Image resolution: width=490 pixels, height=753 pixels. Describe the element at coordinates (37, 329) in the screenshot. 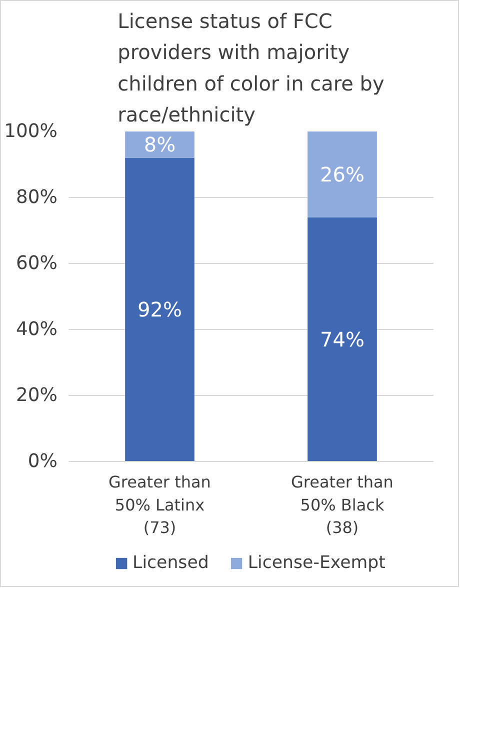

I see `y-tick-label: 40%` at that location.